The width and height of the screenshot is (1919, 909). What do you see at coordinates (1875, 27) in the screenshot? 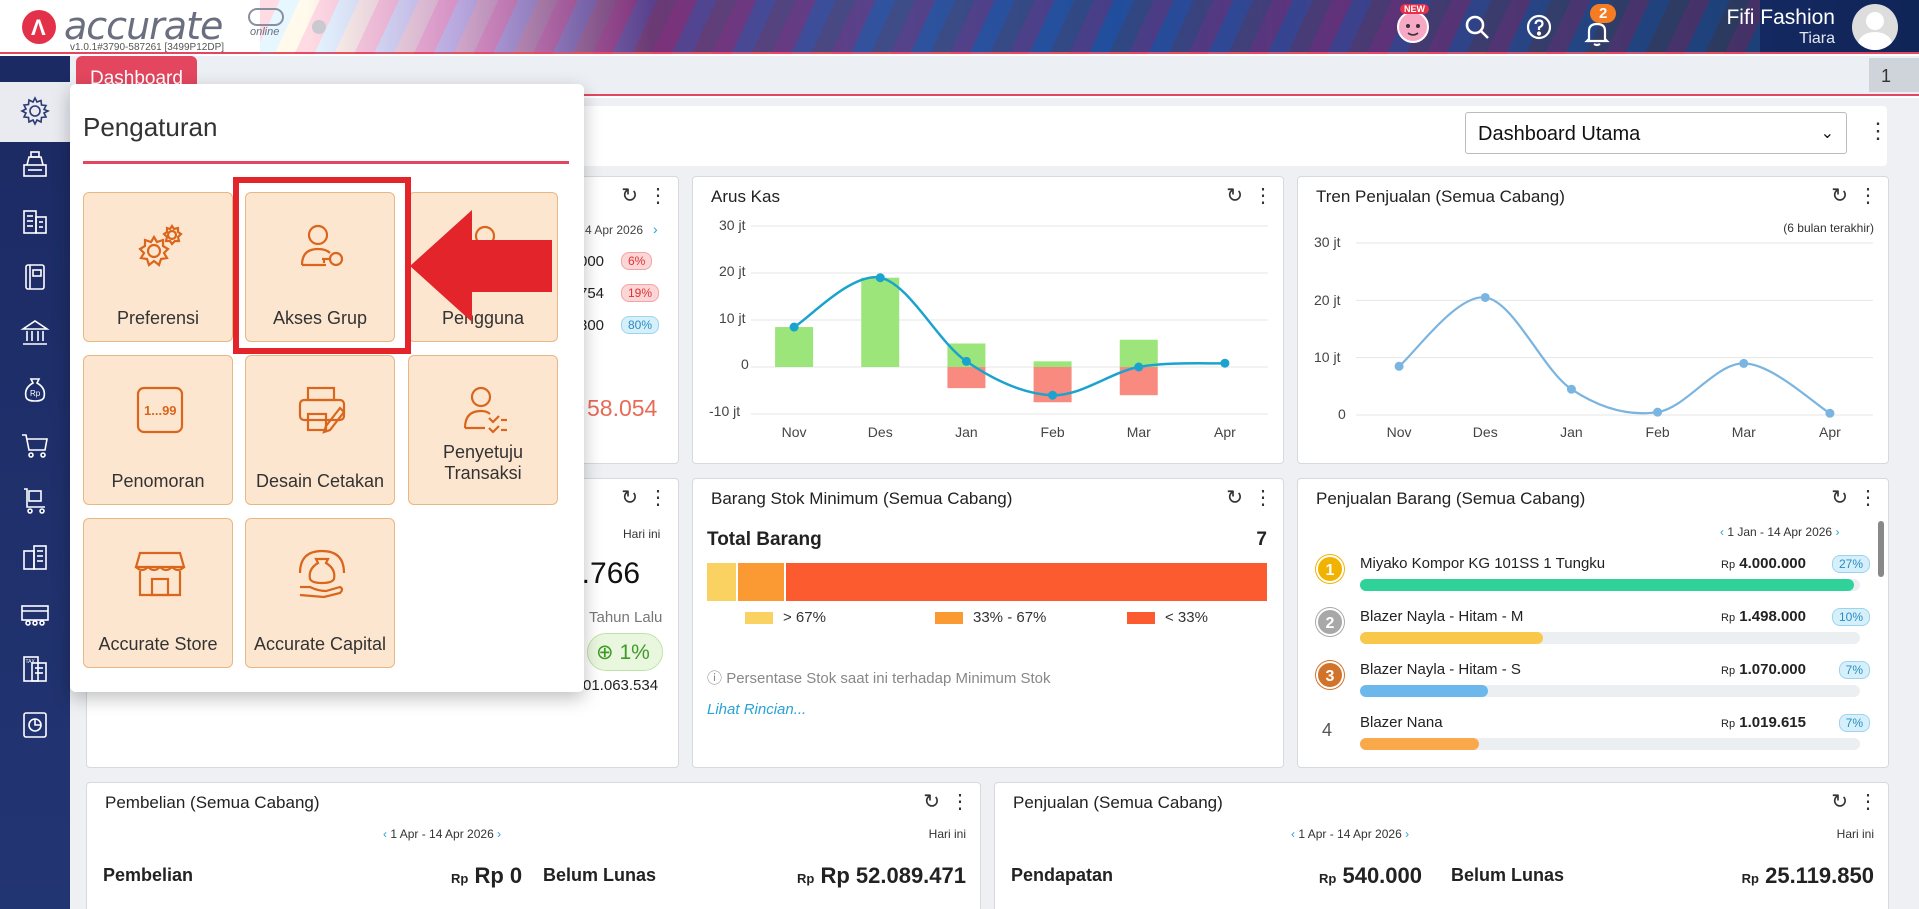
I see `avatar` at bounding box center [1875, 27].